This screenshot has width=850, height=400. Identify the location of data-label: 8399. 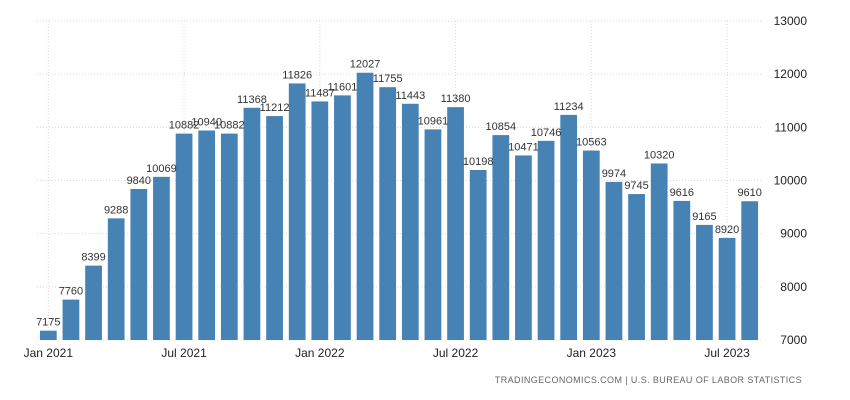
(93, 258).